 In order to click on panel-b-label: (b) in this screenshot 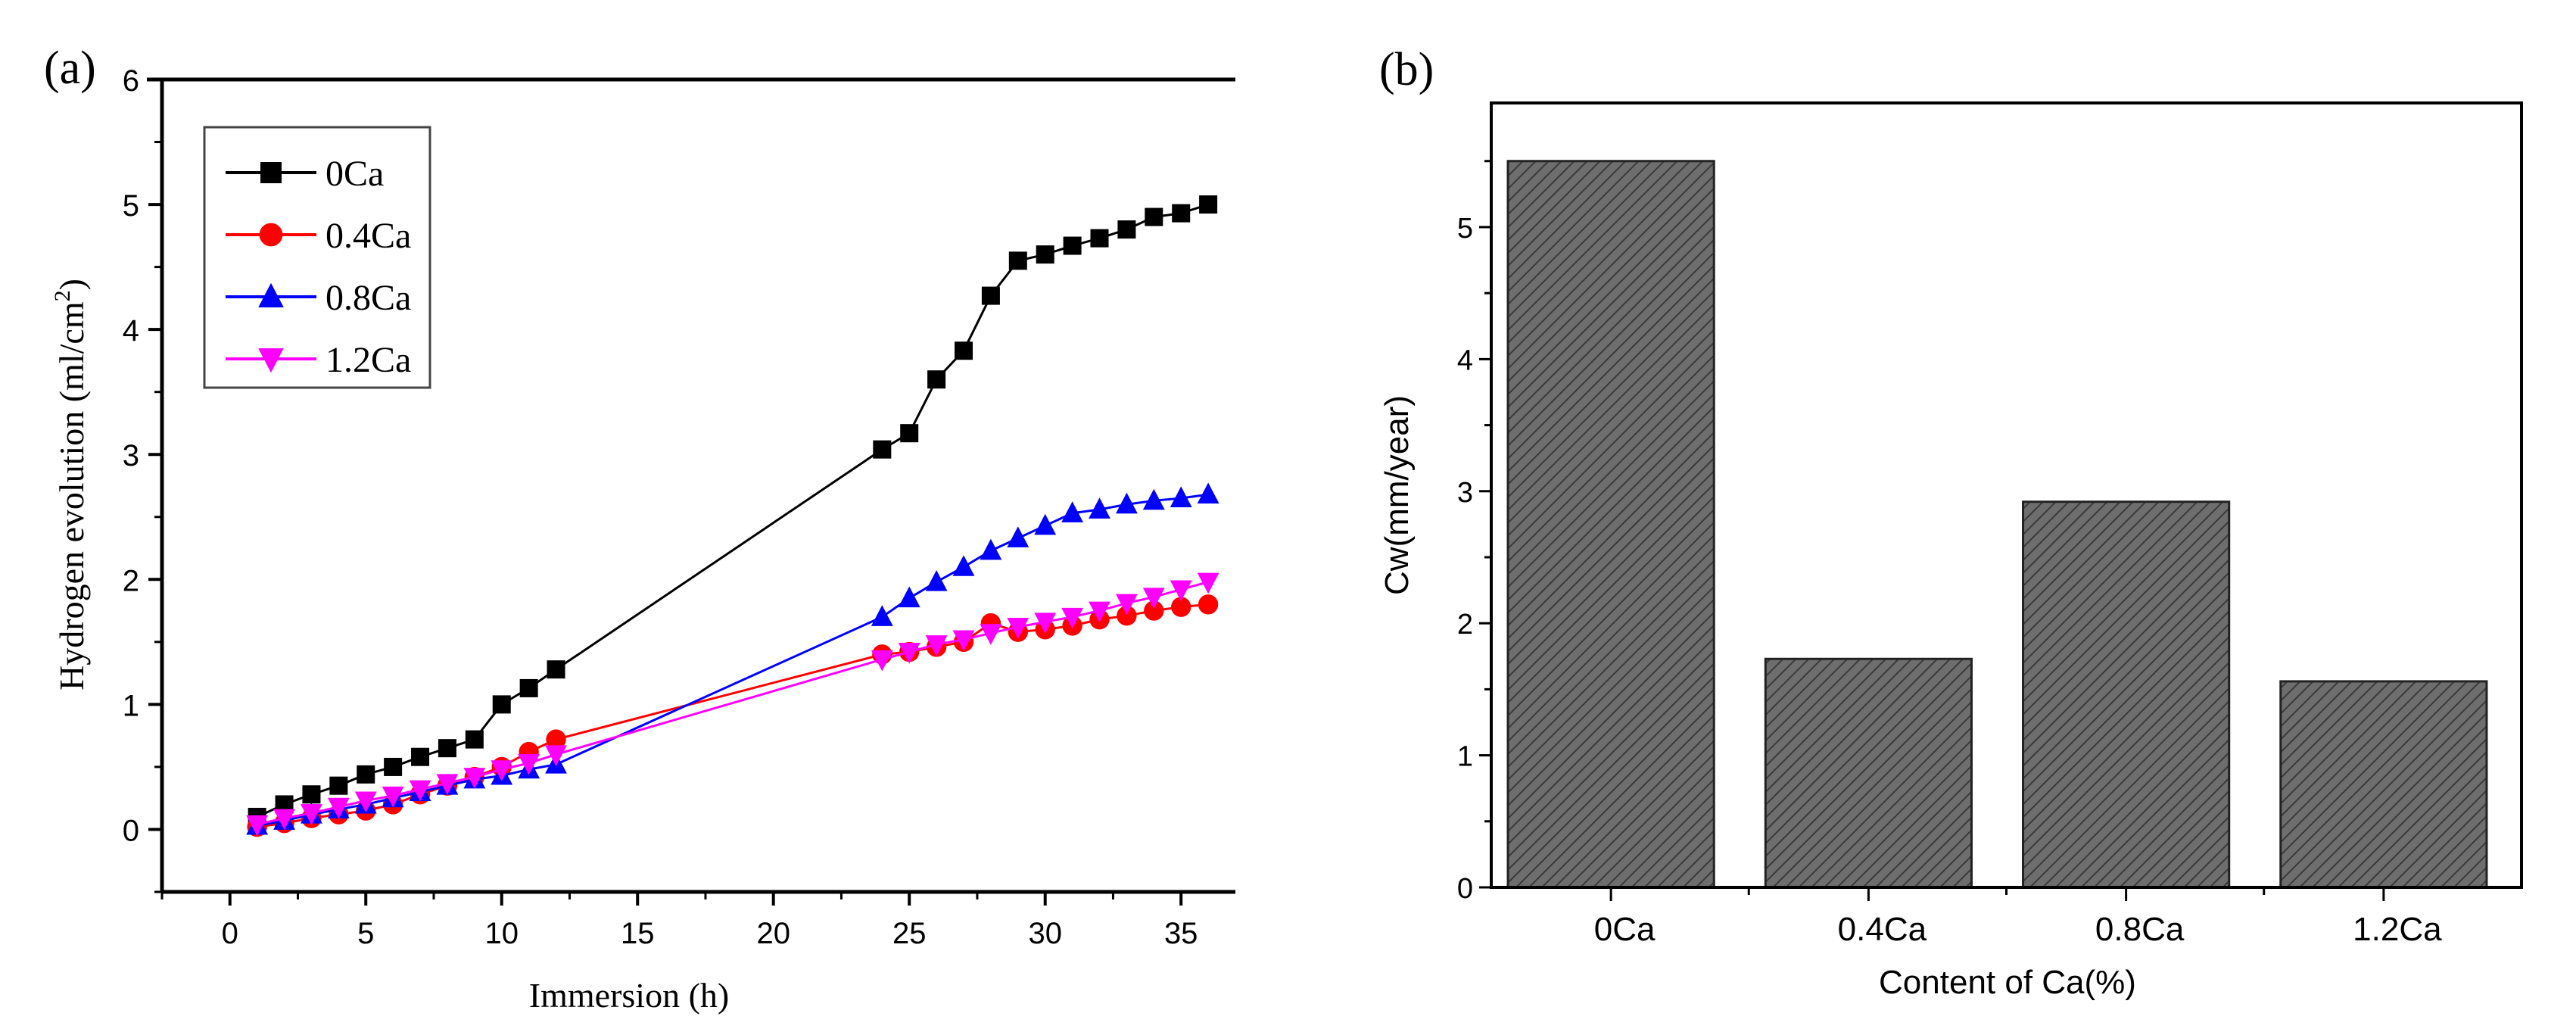, I will do `click(1406, 70)`.